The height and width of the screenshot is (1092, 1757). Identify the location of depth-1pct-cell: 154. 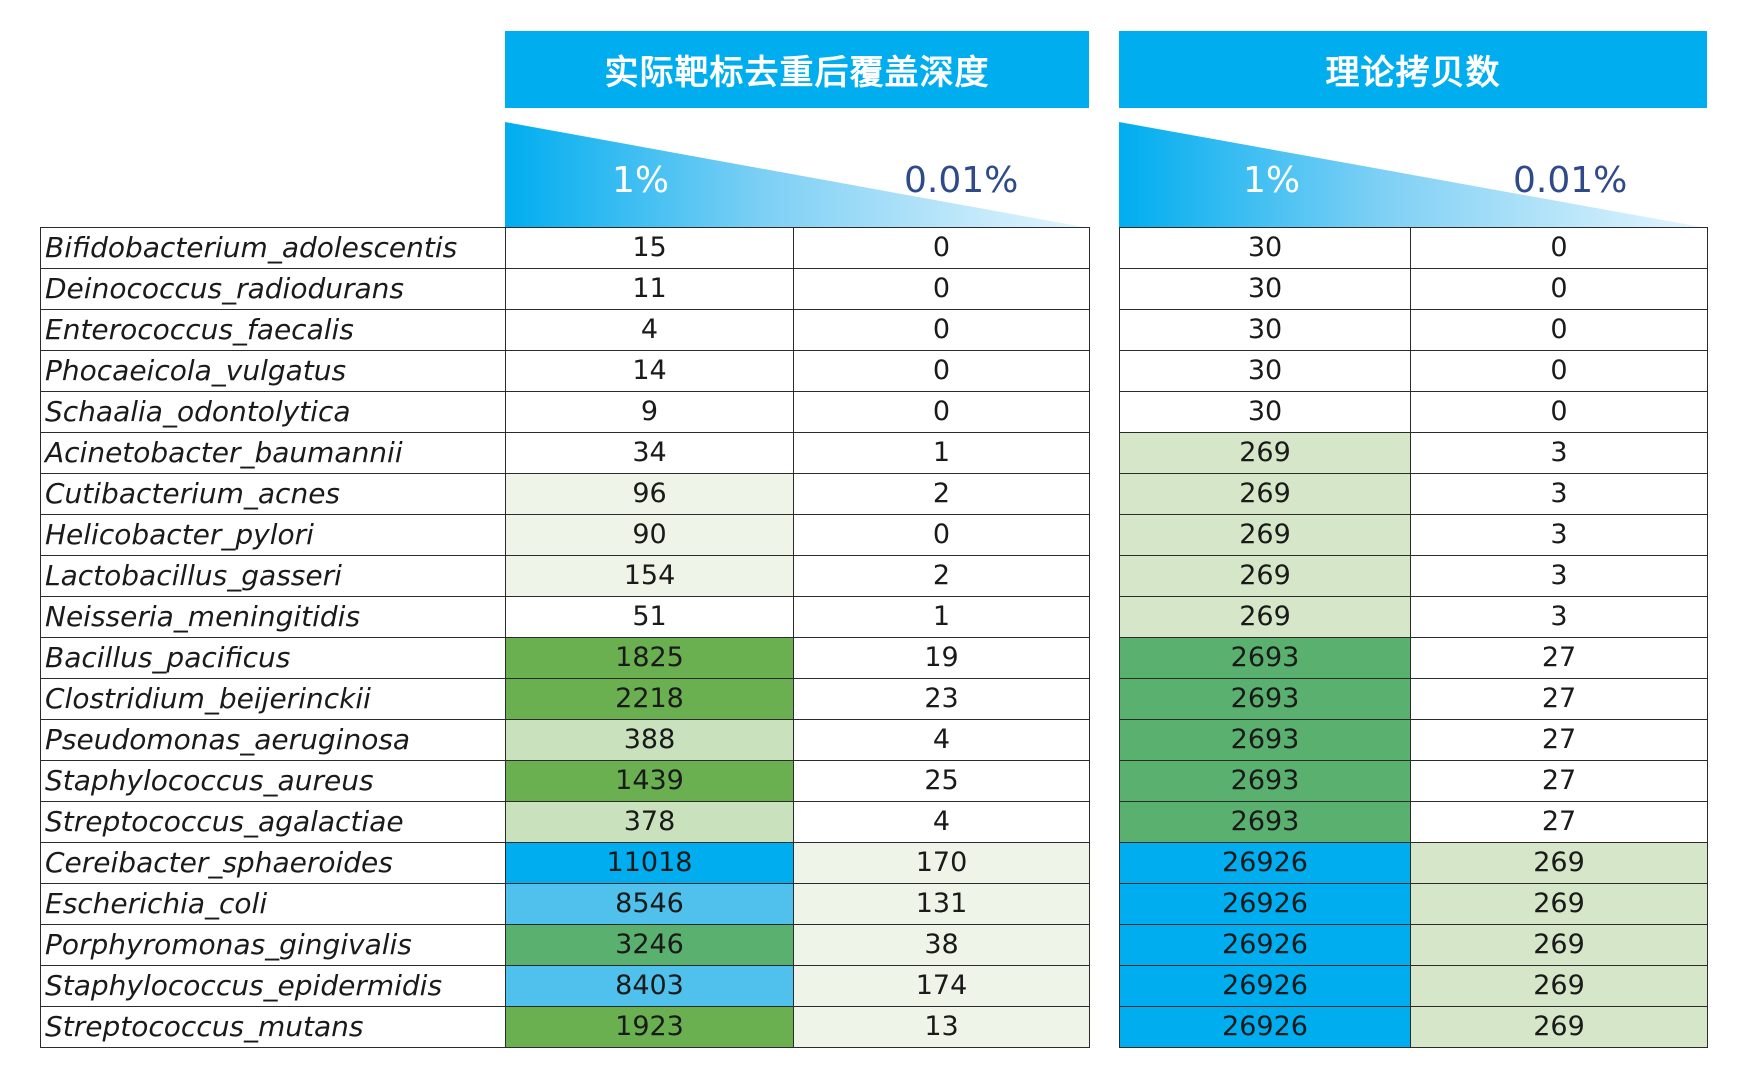
(649, 576).